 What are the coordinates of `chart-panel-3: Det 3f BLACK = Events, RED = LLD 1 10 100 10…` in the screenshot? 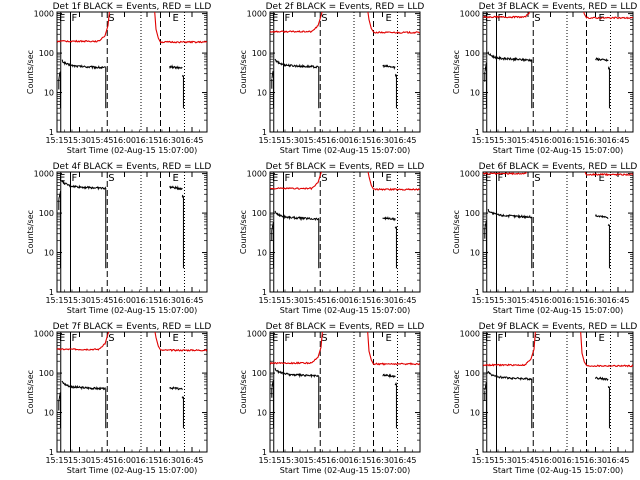 It's located at (544, 78).